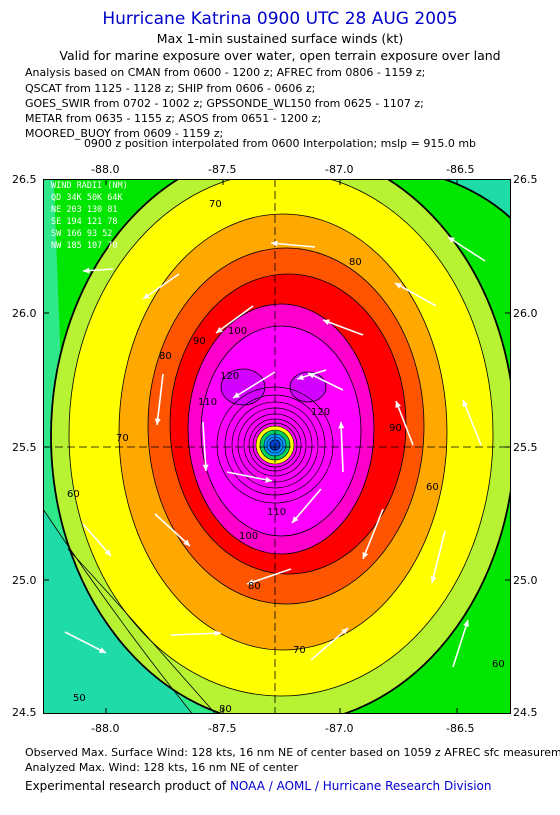 The height and width of the screenshot is (815, 560). I want to click on wind-max-core, so click(243, 387).